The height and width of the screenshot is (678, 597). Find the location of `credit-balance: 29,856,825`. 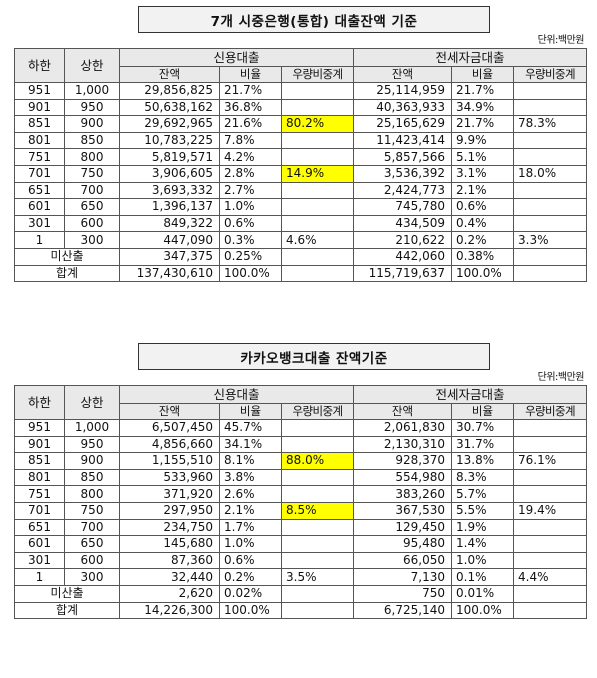

credit-balance: 29,856,825 is located at coordinates (169, 91).